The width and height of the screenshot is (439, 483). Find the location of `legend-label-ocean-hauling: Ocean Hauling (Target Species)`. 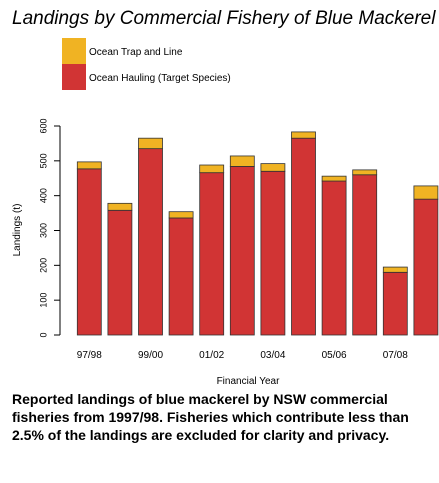

legend-label-ocean-hauling: Ocean Hauling (Target Species) is located at coordinates (160, 78).